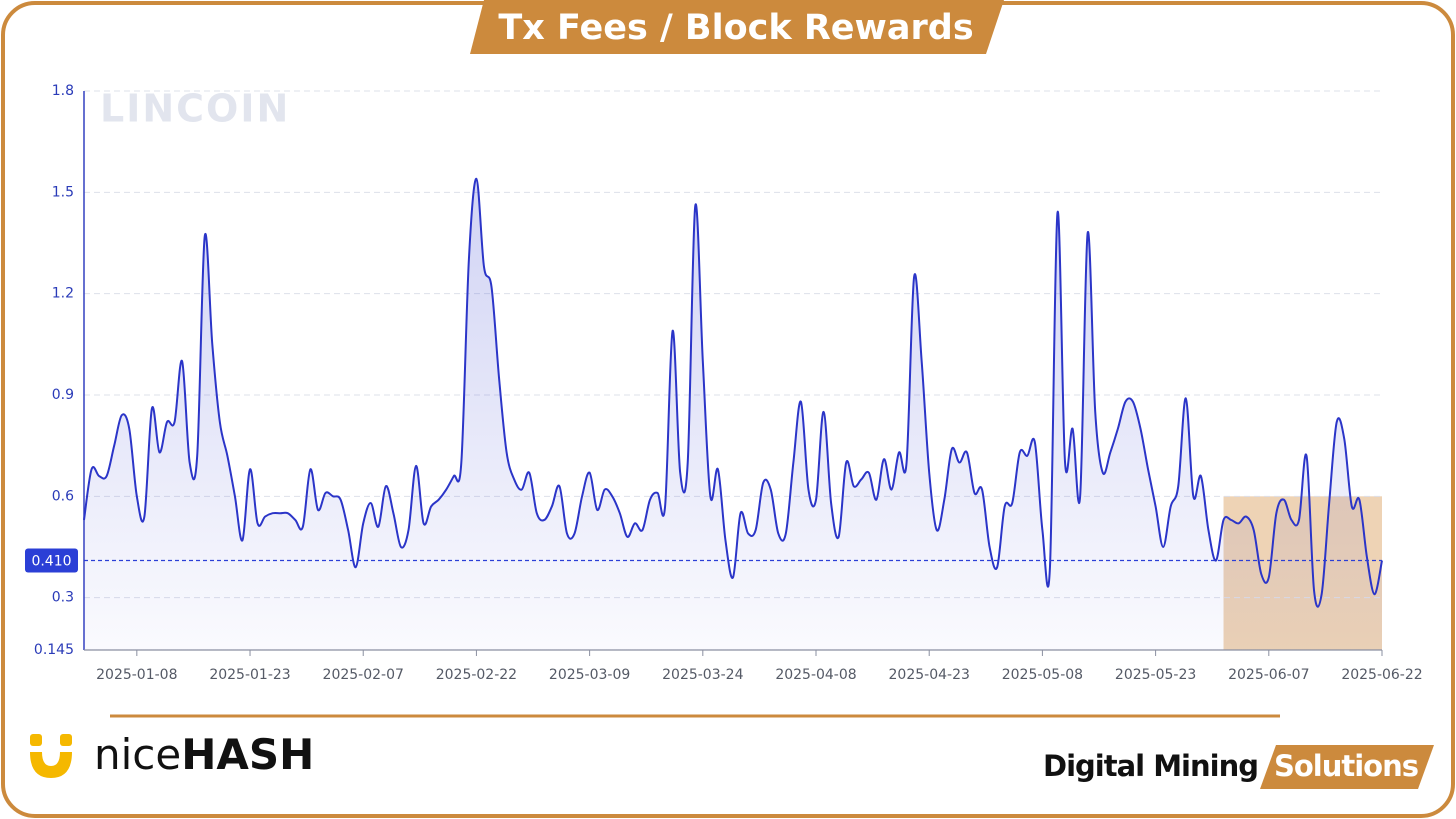 The width and height of the screenshot is (1456, 819). I want to click on y-tick-label: 0.3, so click(63, 598).